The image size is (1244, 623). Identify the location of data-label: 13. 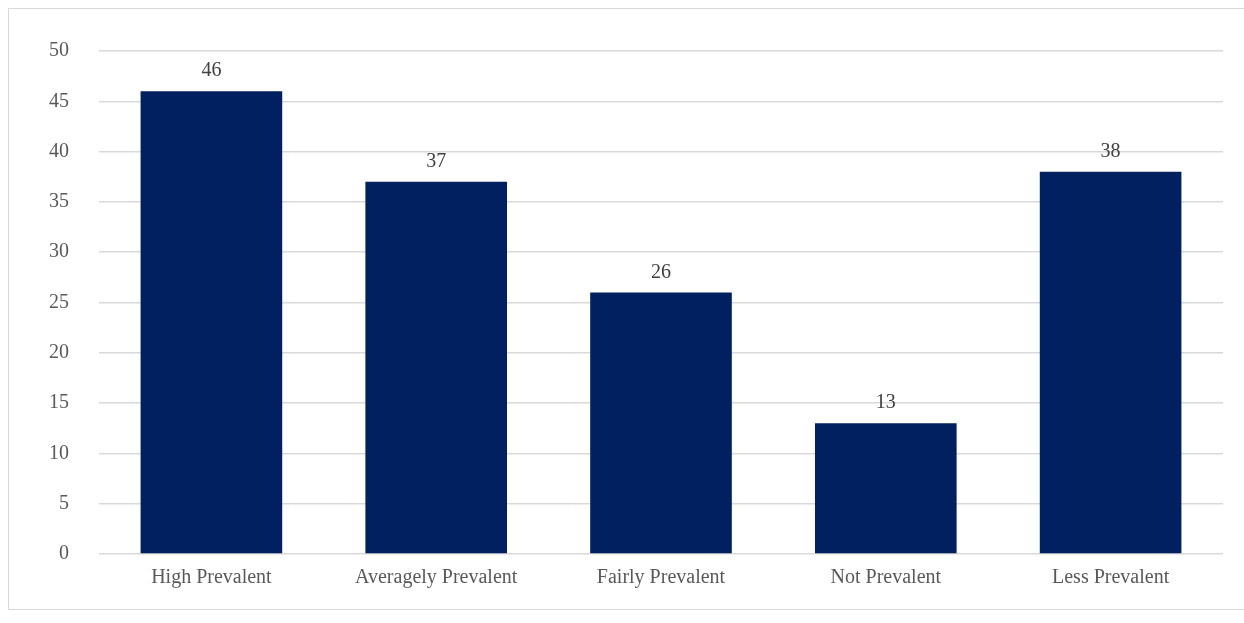
(885, 401).